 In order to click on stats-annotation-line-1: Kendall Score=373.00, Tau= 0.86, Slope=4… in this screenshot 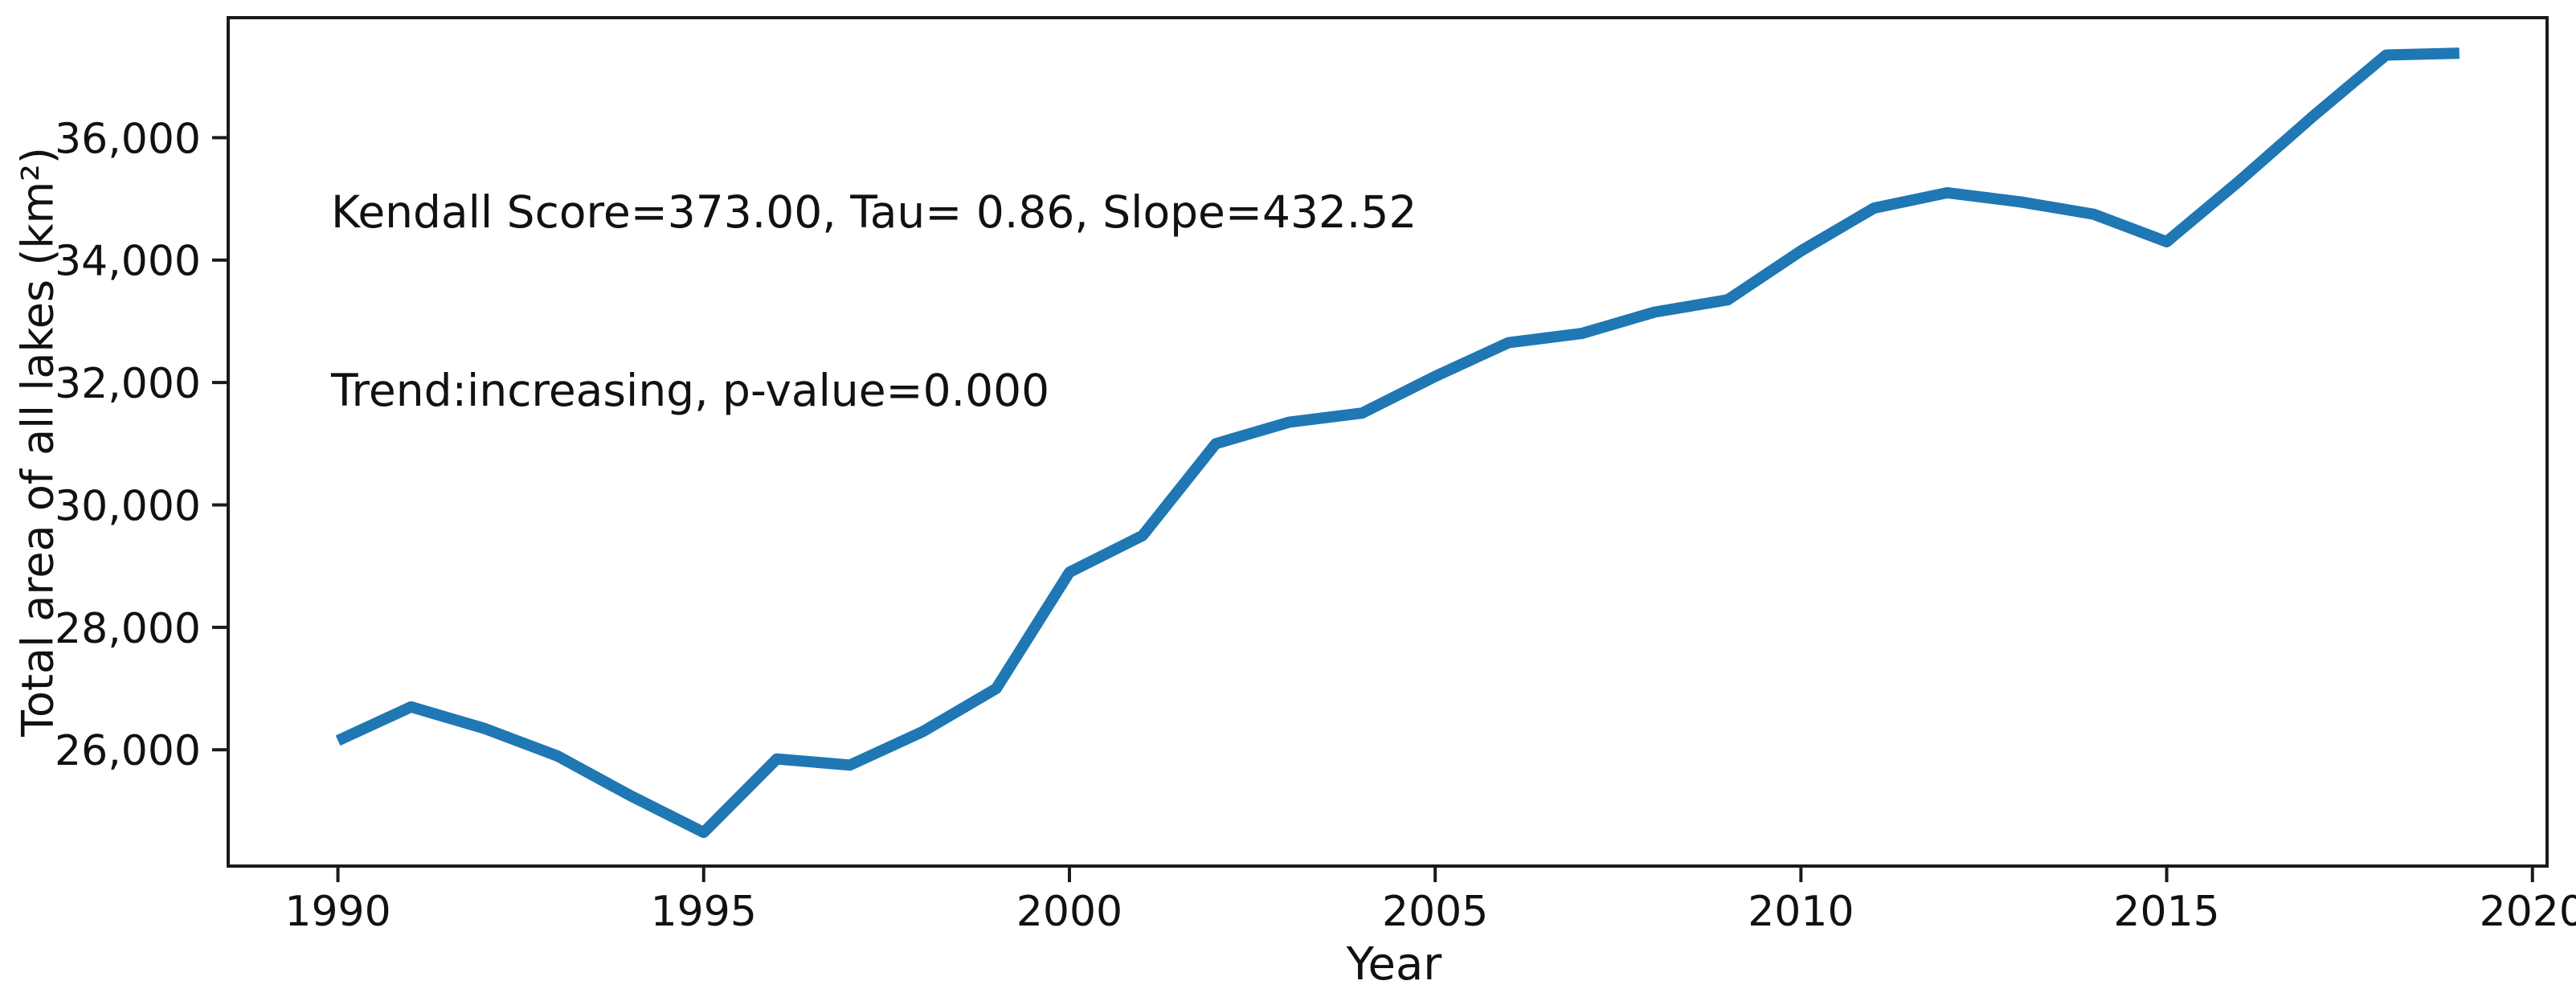, I will do `click(874, 212)`.